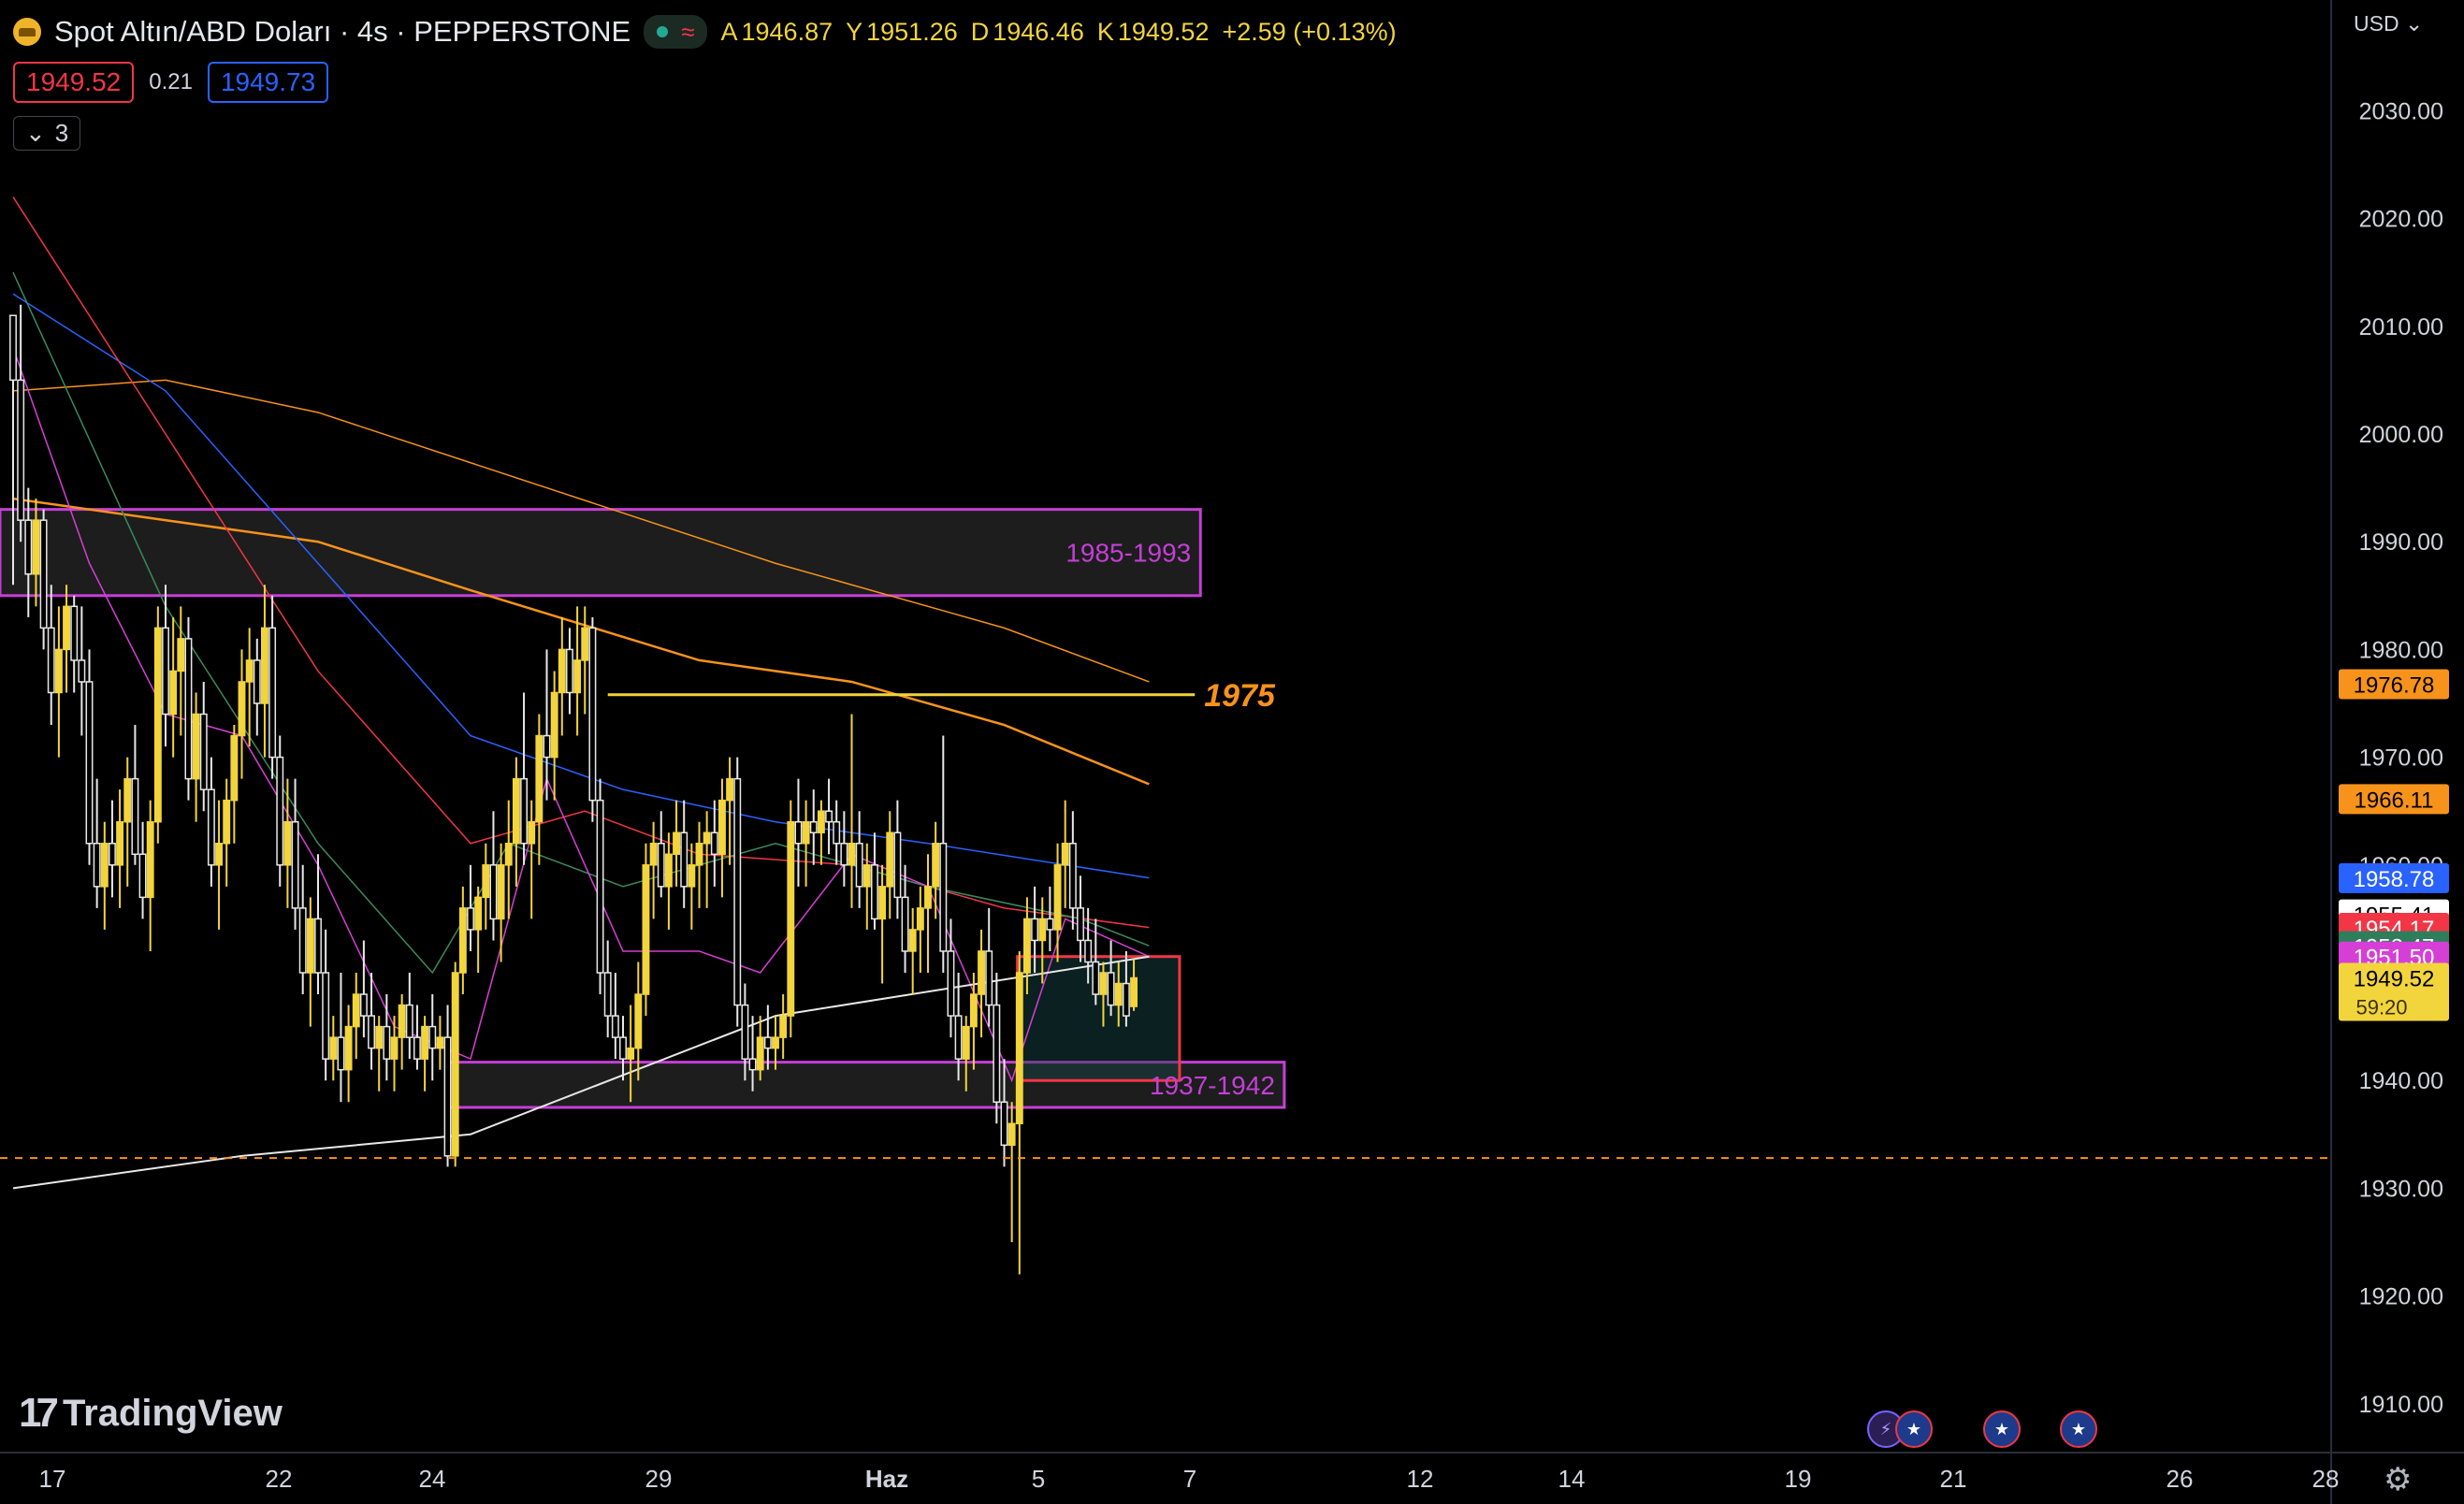 This screenshot has height=1504, width=2464. I want to click on price-tick-label: 1990.00, so click(2401, 542).